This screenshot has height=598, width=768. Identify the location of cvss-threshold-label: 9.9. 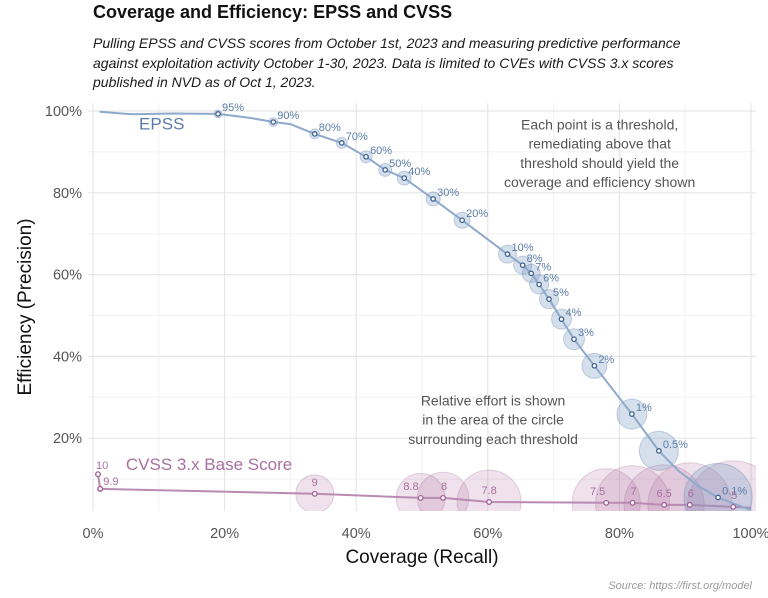
(110, 482).